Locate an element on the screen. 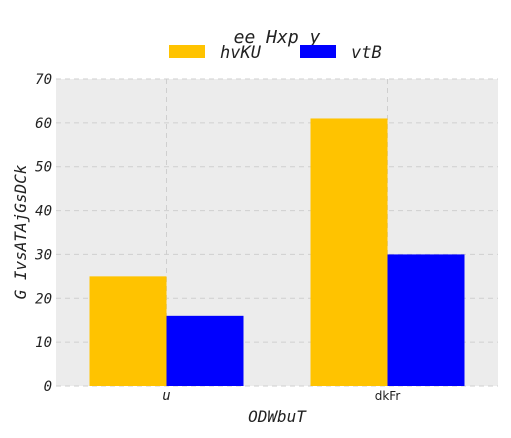 This screenshot has height=438, width=511. legend-label-vtB: vtB is located at coordinates (366, 53).